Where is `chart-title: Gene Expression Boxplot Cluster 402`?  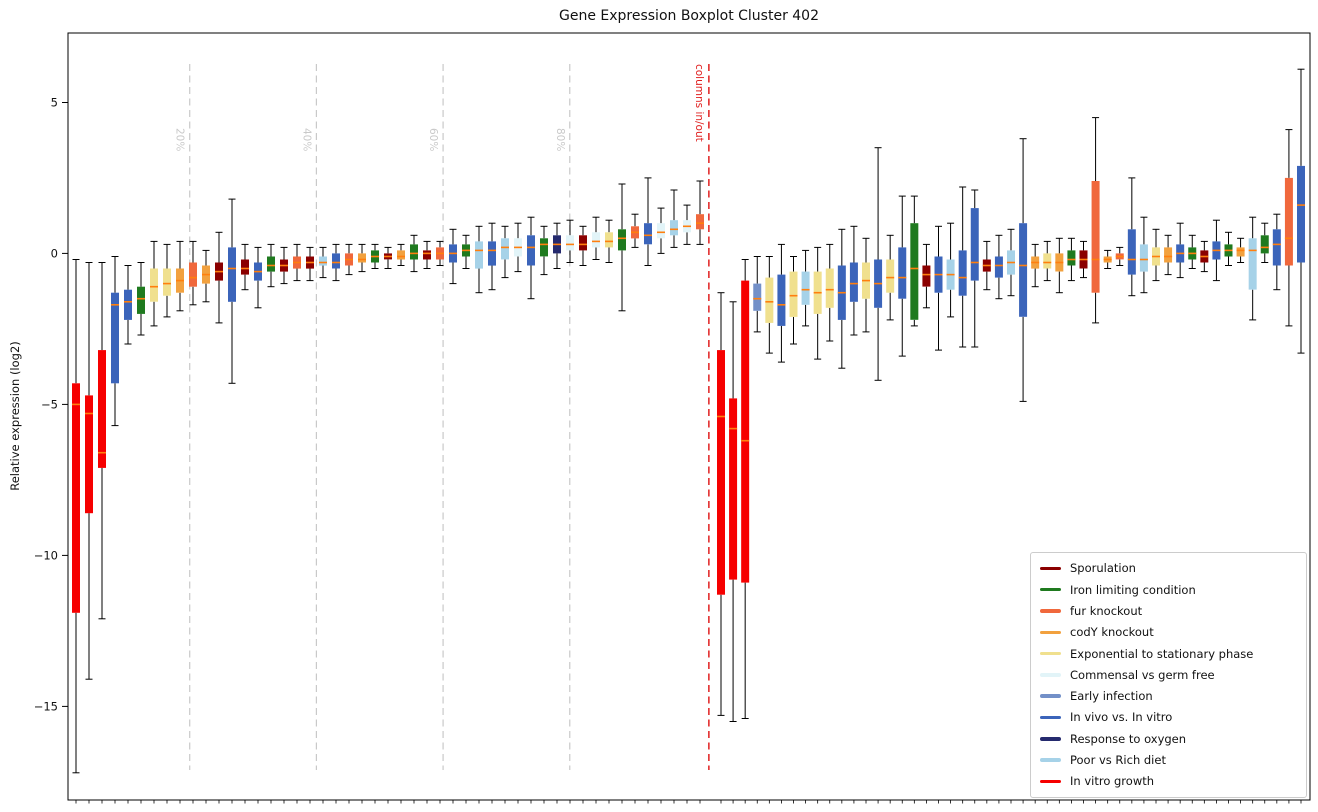
chart-title: Gene Expression Boxplot Cluster 402 is located at coordinates (688, 16).